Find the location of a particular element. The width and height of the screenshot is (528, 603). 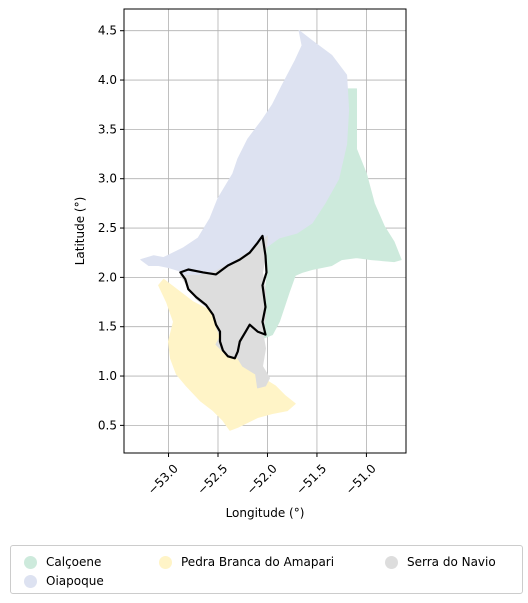

y-tick-label: 1.0 is located at coordinates (107, 376).